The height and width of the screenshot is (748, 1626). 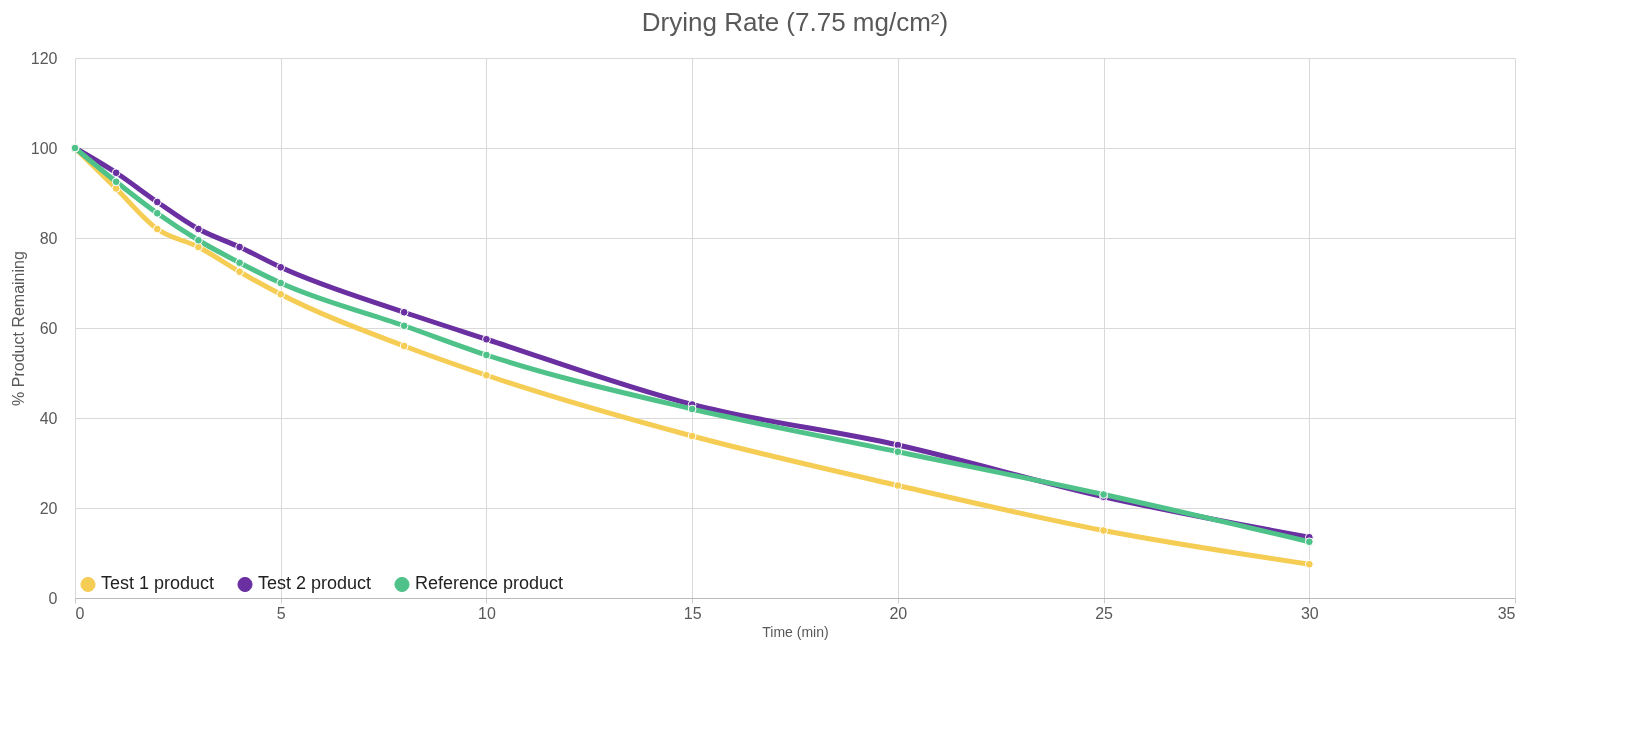 I want to click on x-axis-title: Time (min), so click(x=795, y=631).